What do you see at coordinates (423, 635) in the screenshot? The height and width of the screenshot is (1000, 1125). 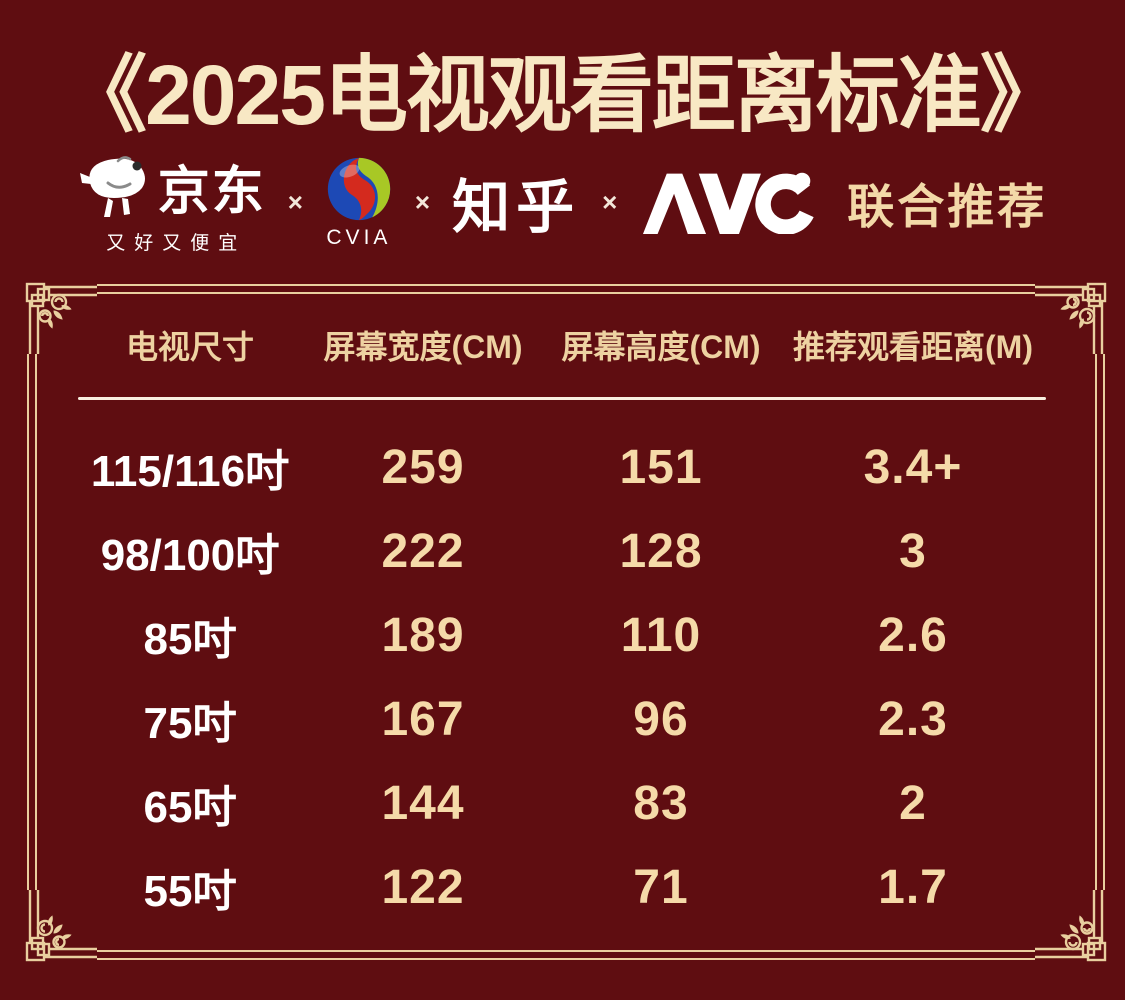 I see `table-cell-width: 189` at bounding box center [423, 635].